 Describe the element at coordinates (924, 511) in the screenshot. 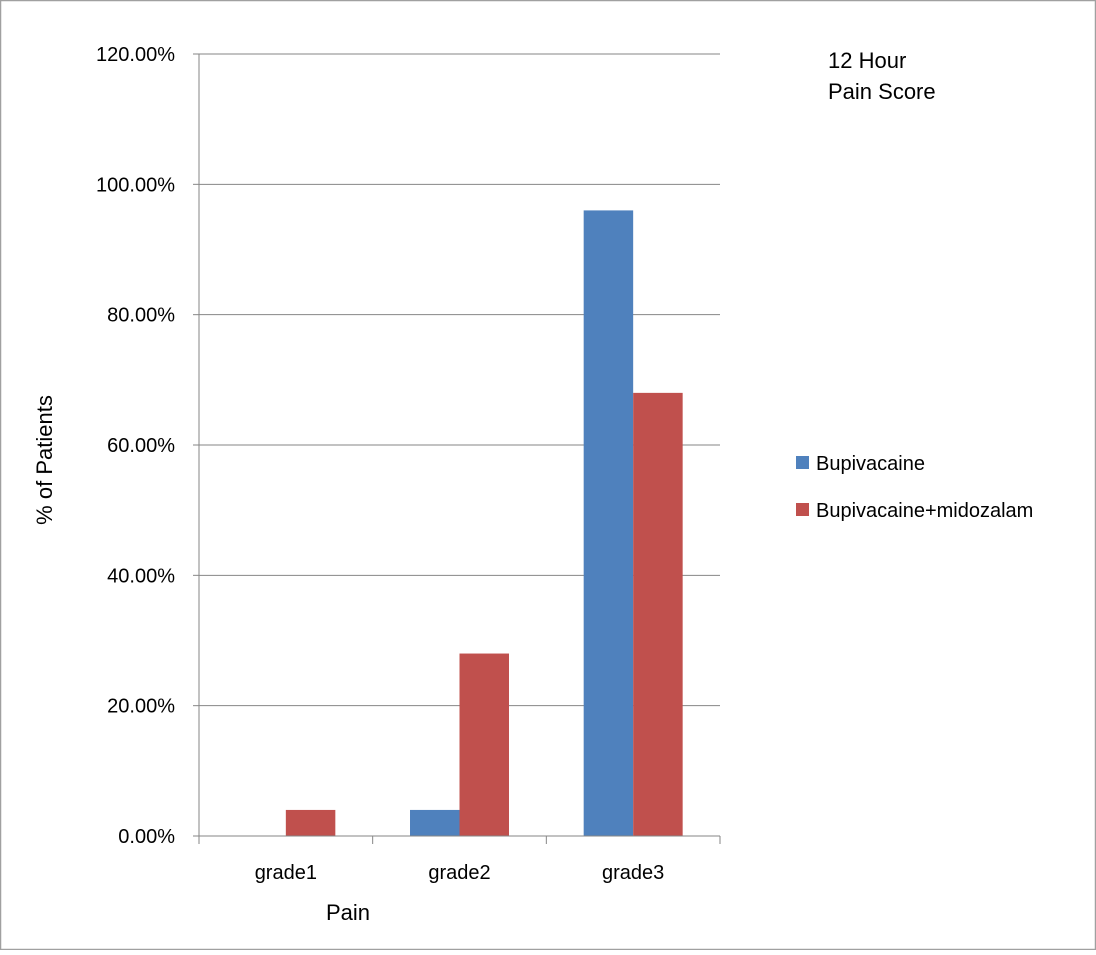

I see `legend-label-bupivacaine-midozalam: Bupivacaine+midozalam` at that location.